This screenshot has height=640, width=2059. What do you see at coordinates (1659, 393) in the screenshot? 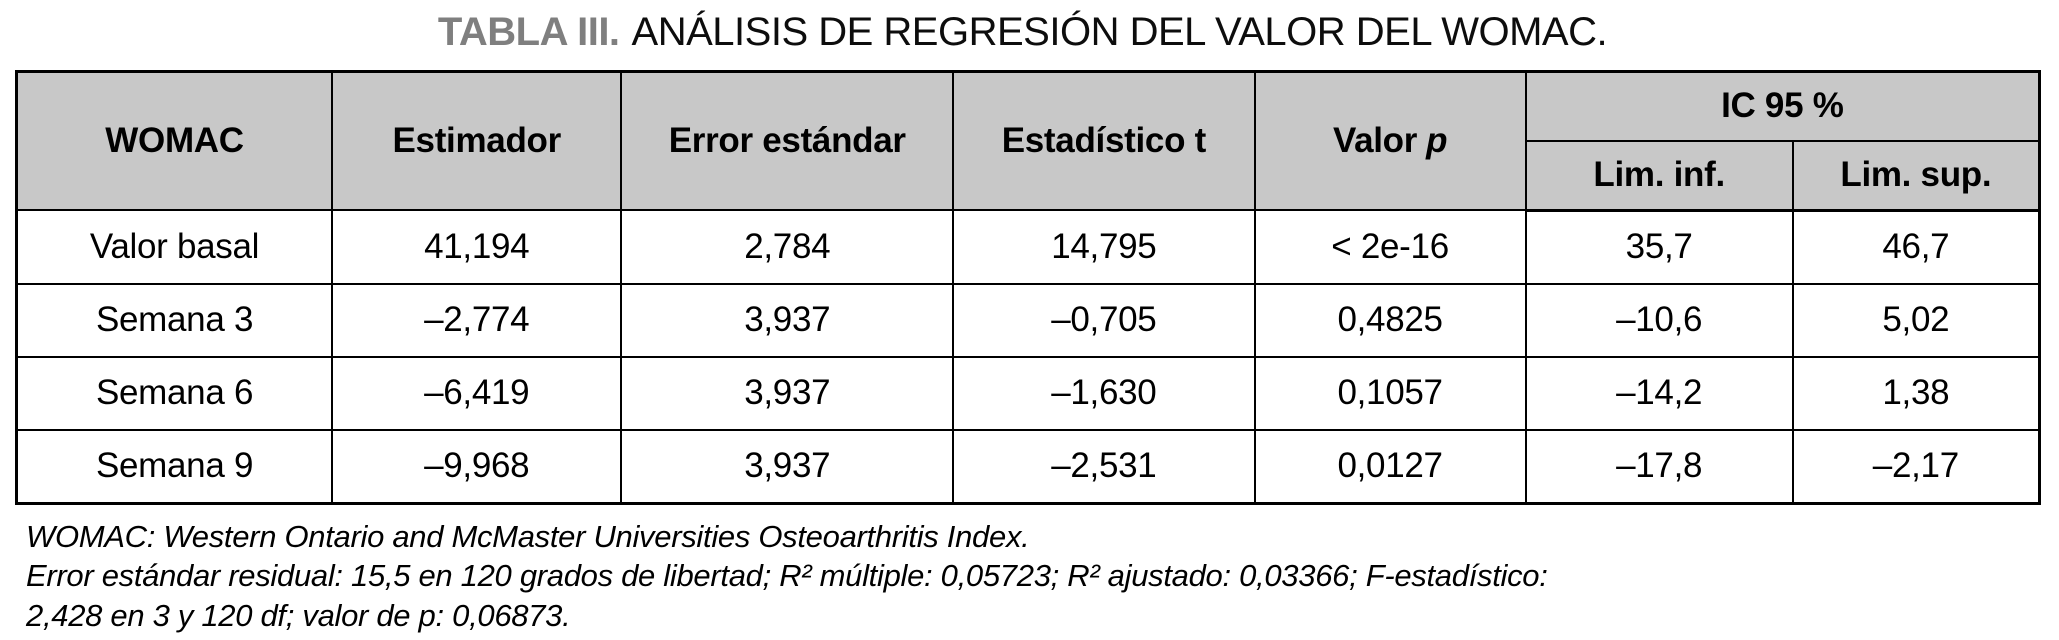
I see `cell-lim-inf: –14,2` at bounding box center [1659, 393].